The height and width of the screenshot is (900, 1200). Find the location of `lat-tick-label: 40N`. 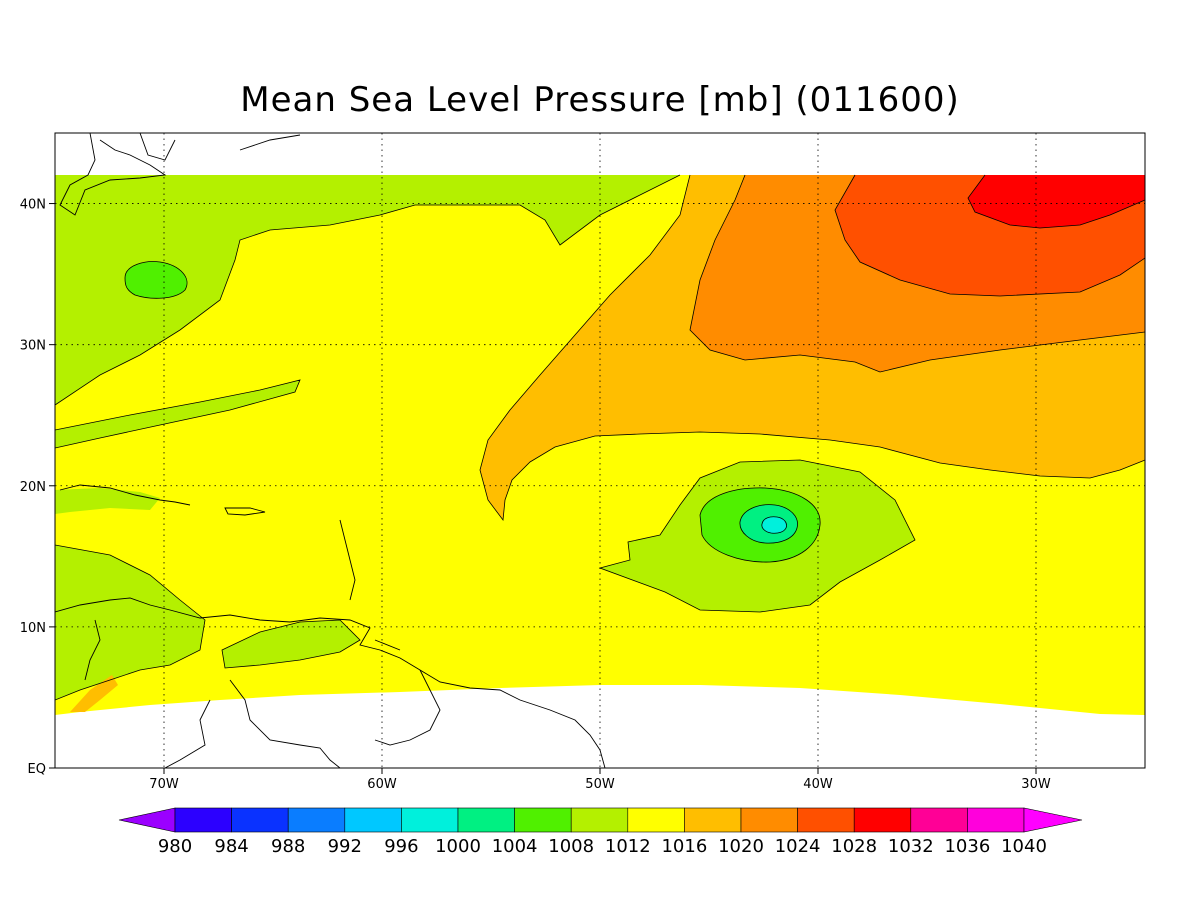

lat-tick-label: 40N is located at coordinates (33, 205).